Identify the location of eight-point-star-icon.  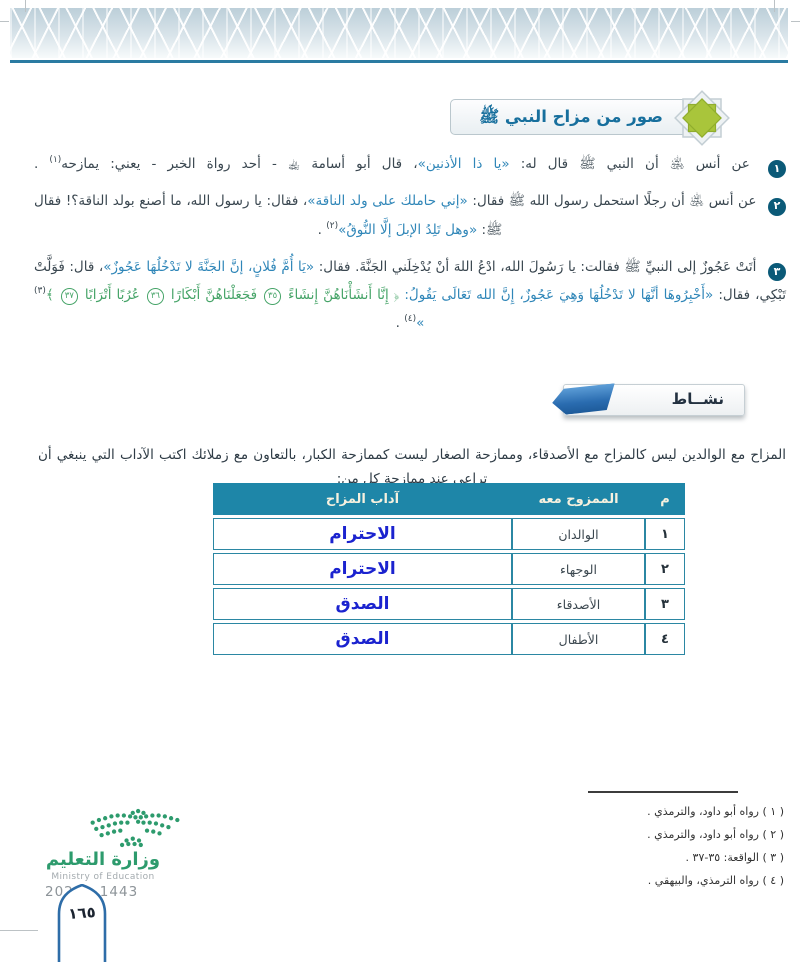
(702, 118).